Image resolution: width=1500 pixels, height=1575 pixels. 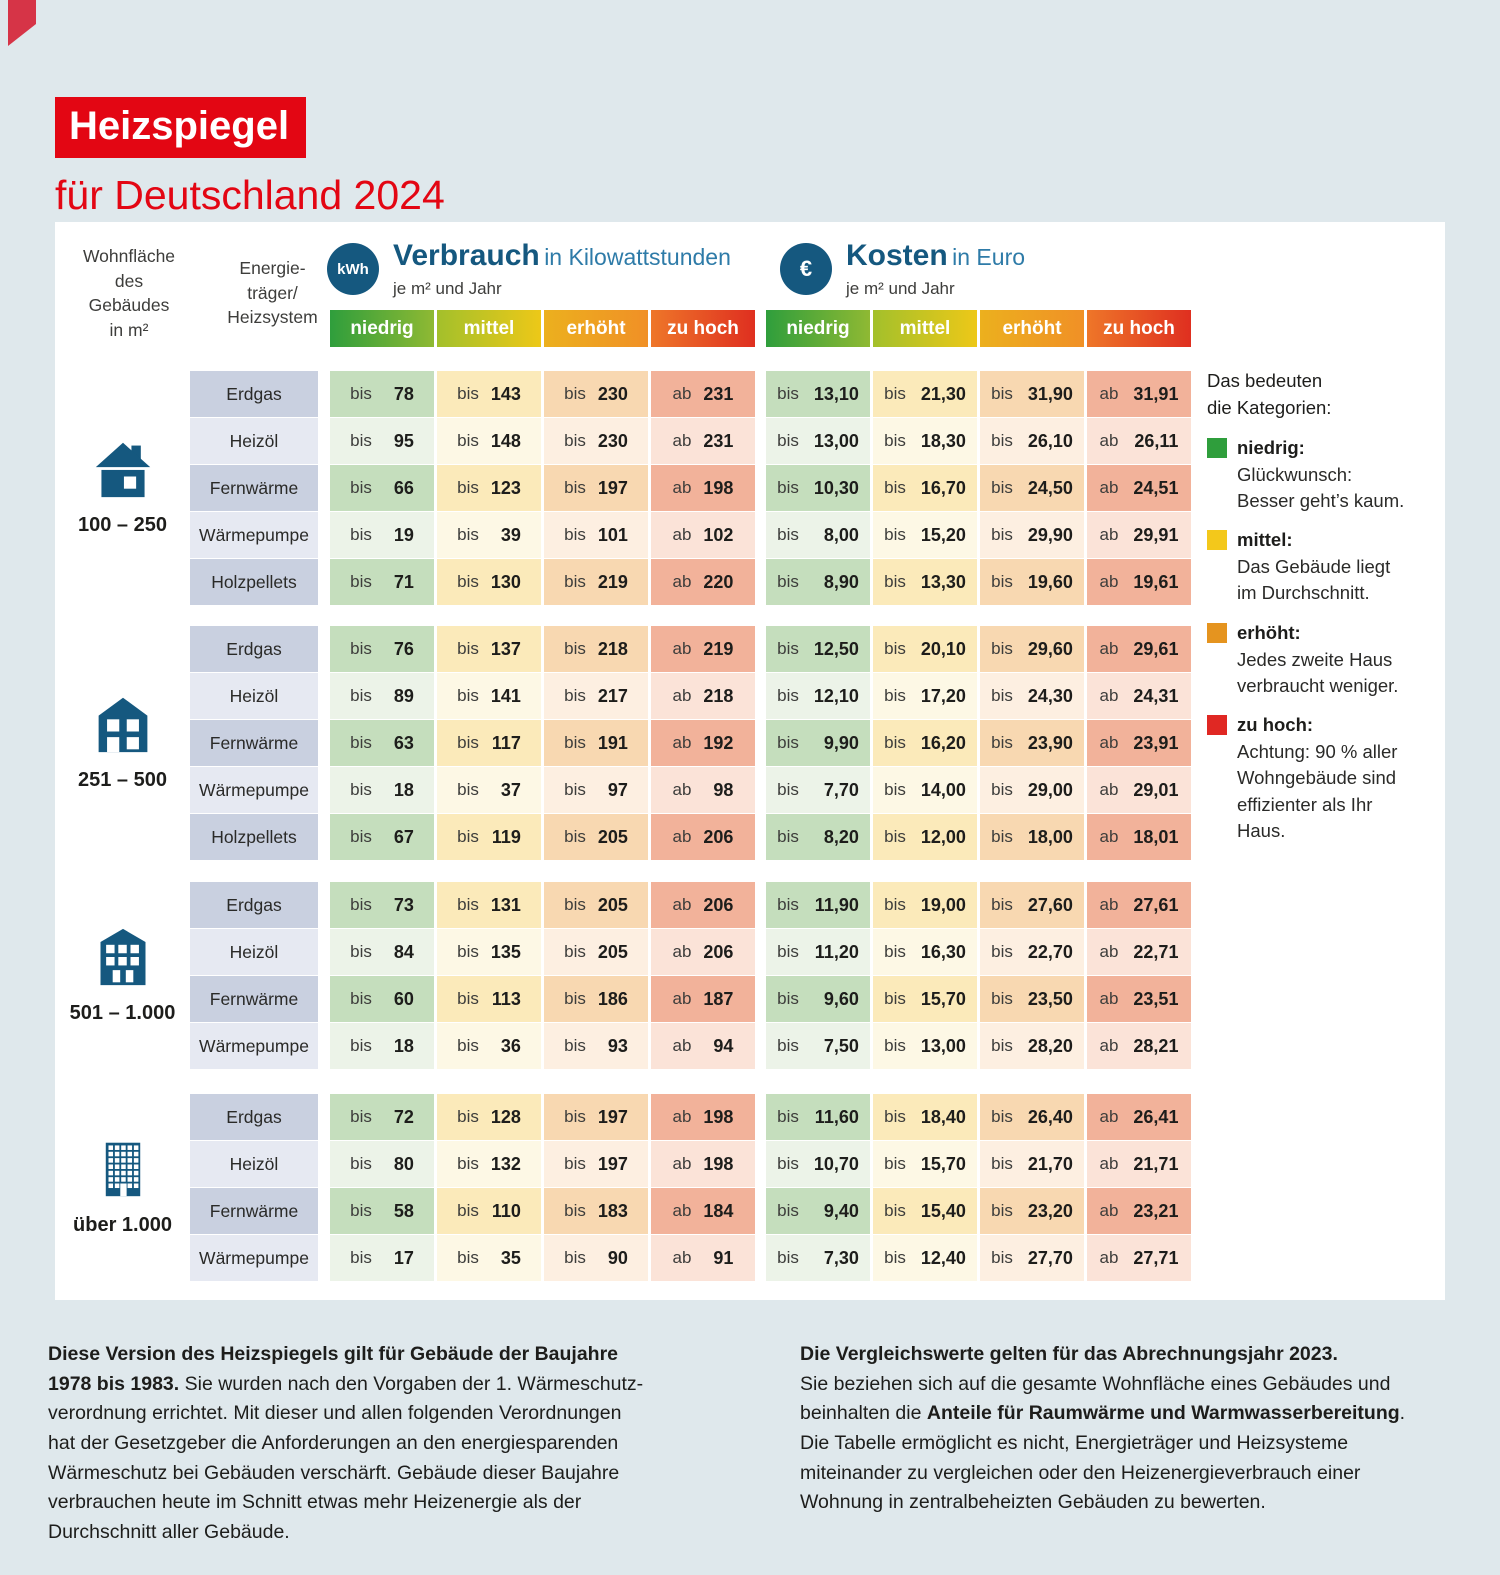 I want to click on verbrauch-cell-mittel: bis 135, so click(x=489, y=952).